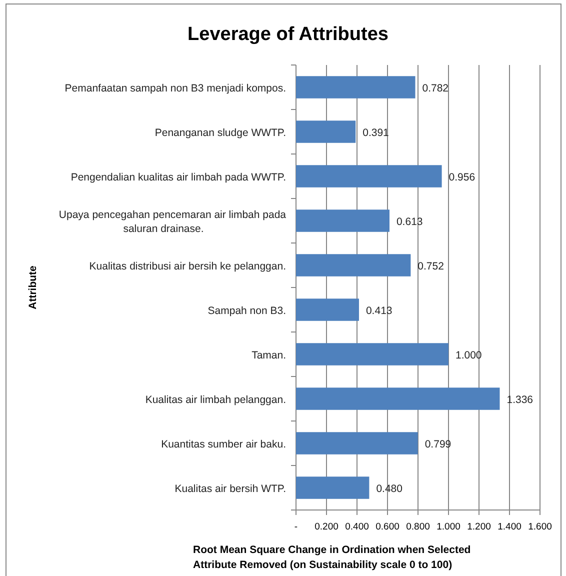 The width and height of the screenshot is (566, 576). I want to click on x-tick-label: -, so click(296, 526).